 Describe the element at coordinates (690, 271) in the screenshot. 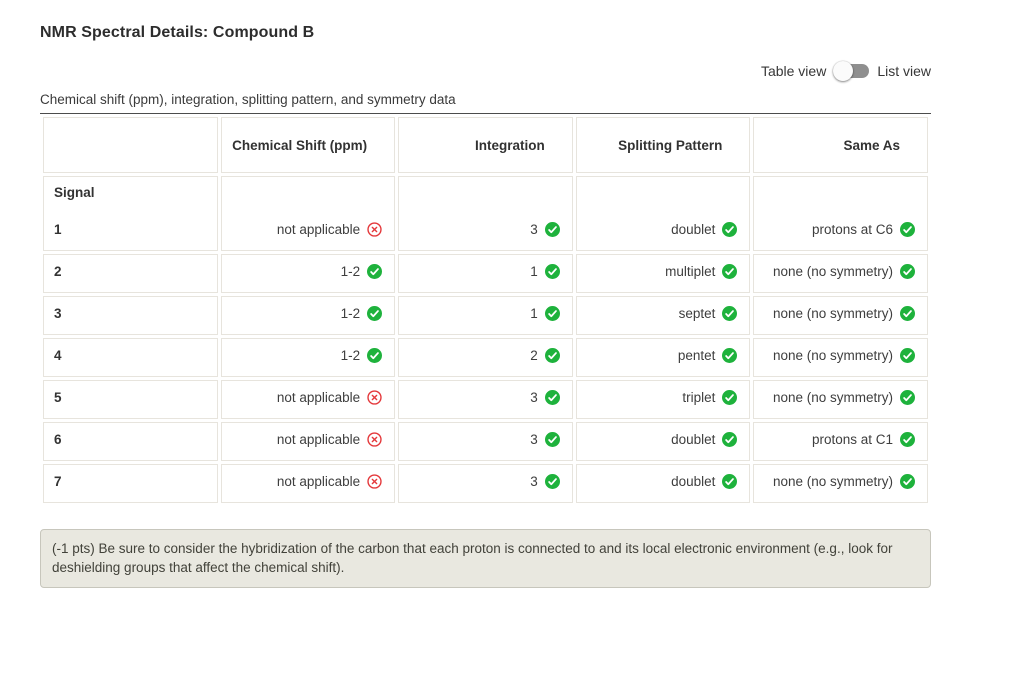

I see `splitting-pattern-value: multiplet` at that location.